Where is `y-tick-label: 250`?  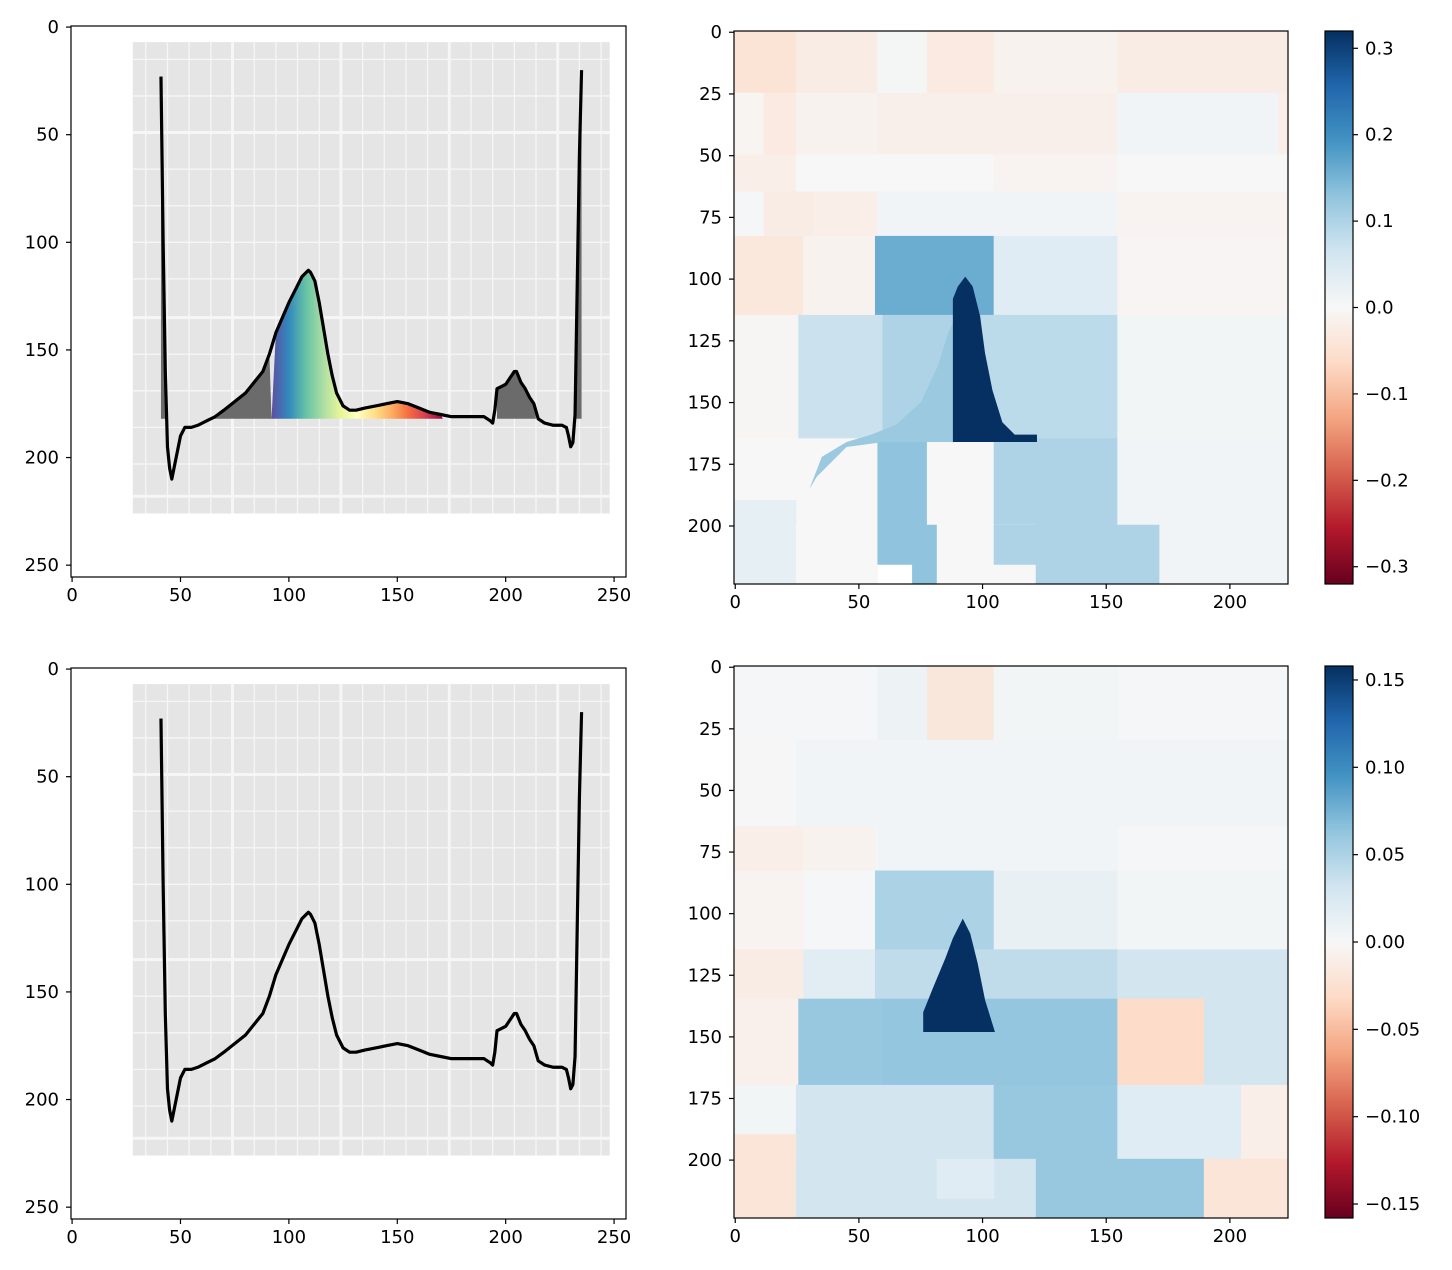
y-tick-label: 250 is located at coordinates (42, 565).